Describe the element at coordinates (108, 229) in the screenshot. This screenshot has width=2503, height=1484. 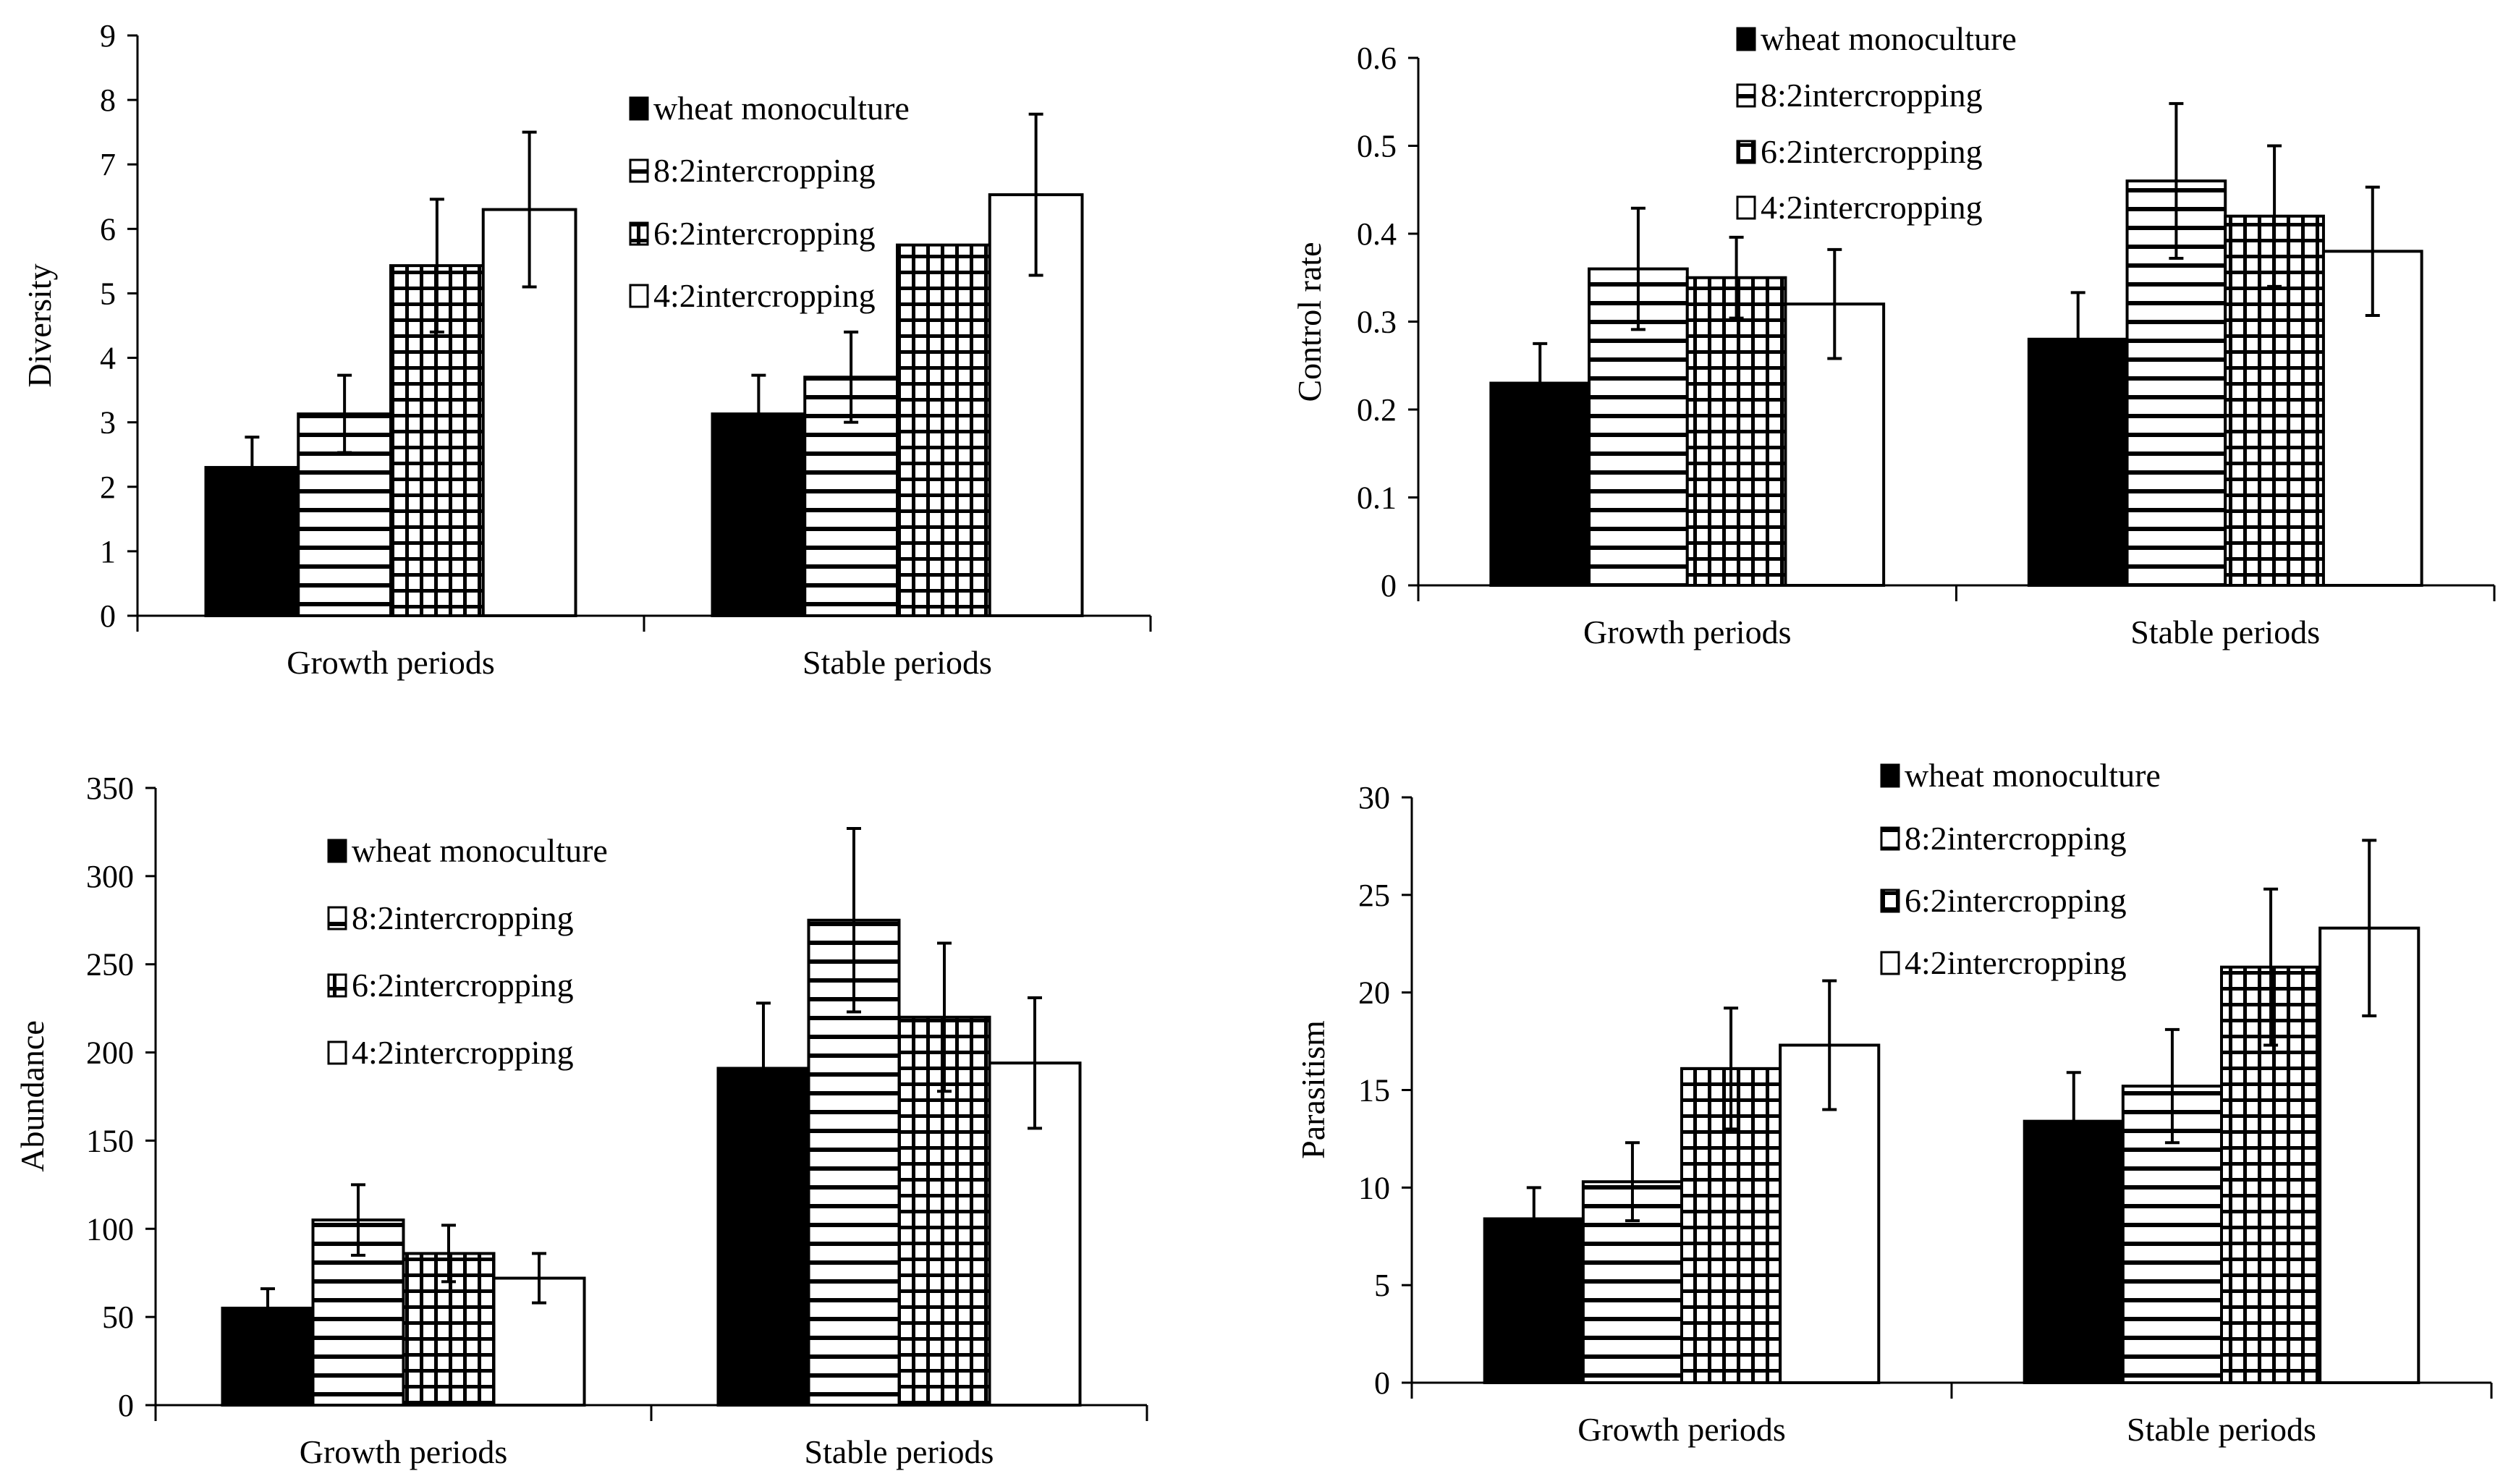
I see `y-tick-label: 6` at that location.